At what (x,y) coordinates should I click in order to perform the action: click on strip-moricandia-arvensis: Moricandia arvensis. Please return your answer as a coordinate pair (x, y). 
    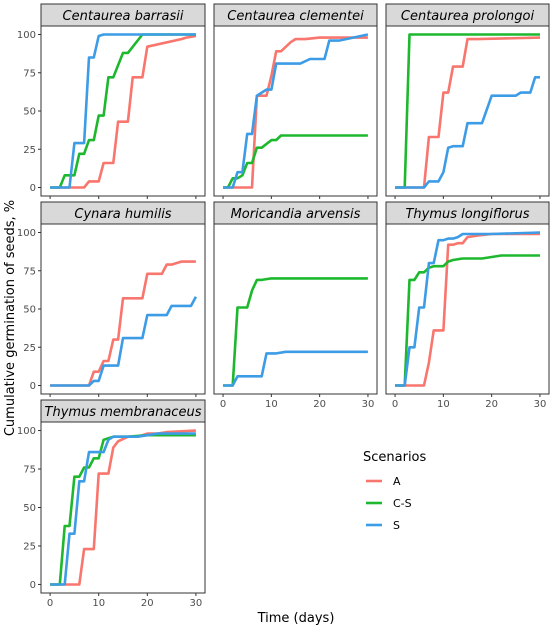
    Looking at the image, I should click on (295, 213).